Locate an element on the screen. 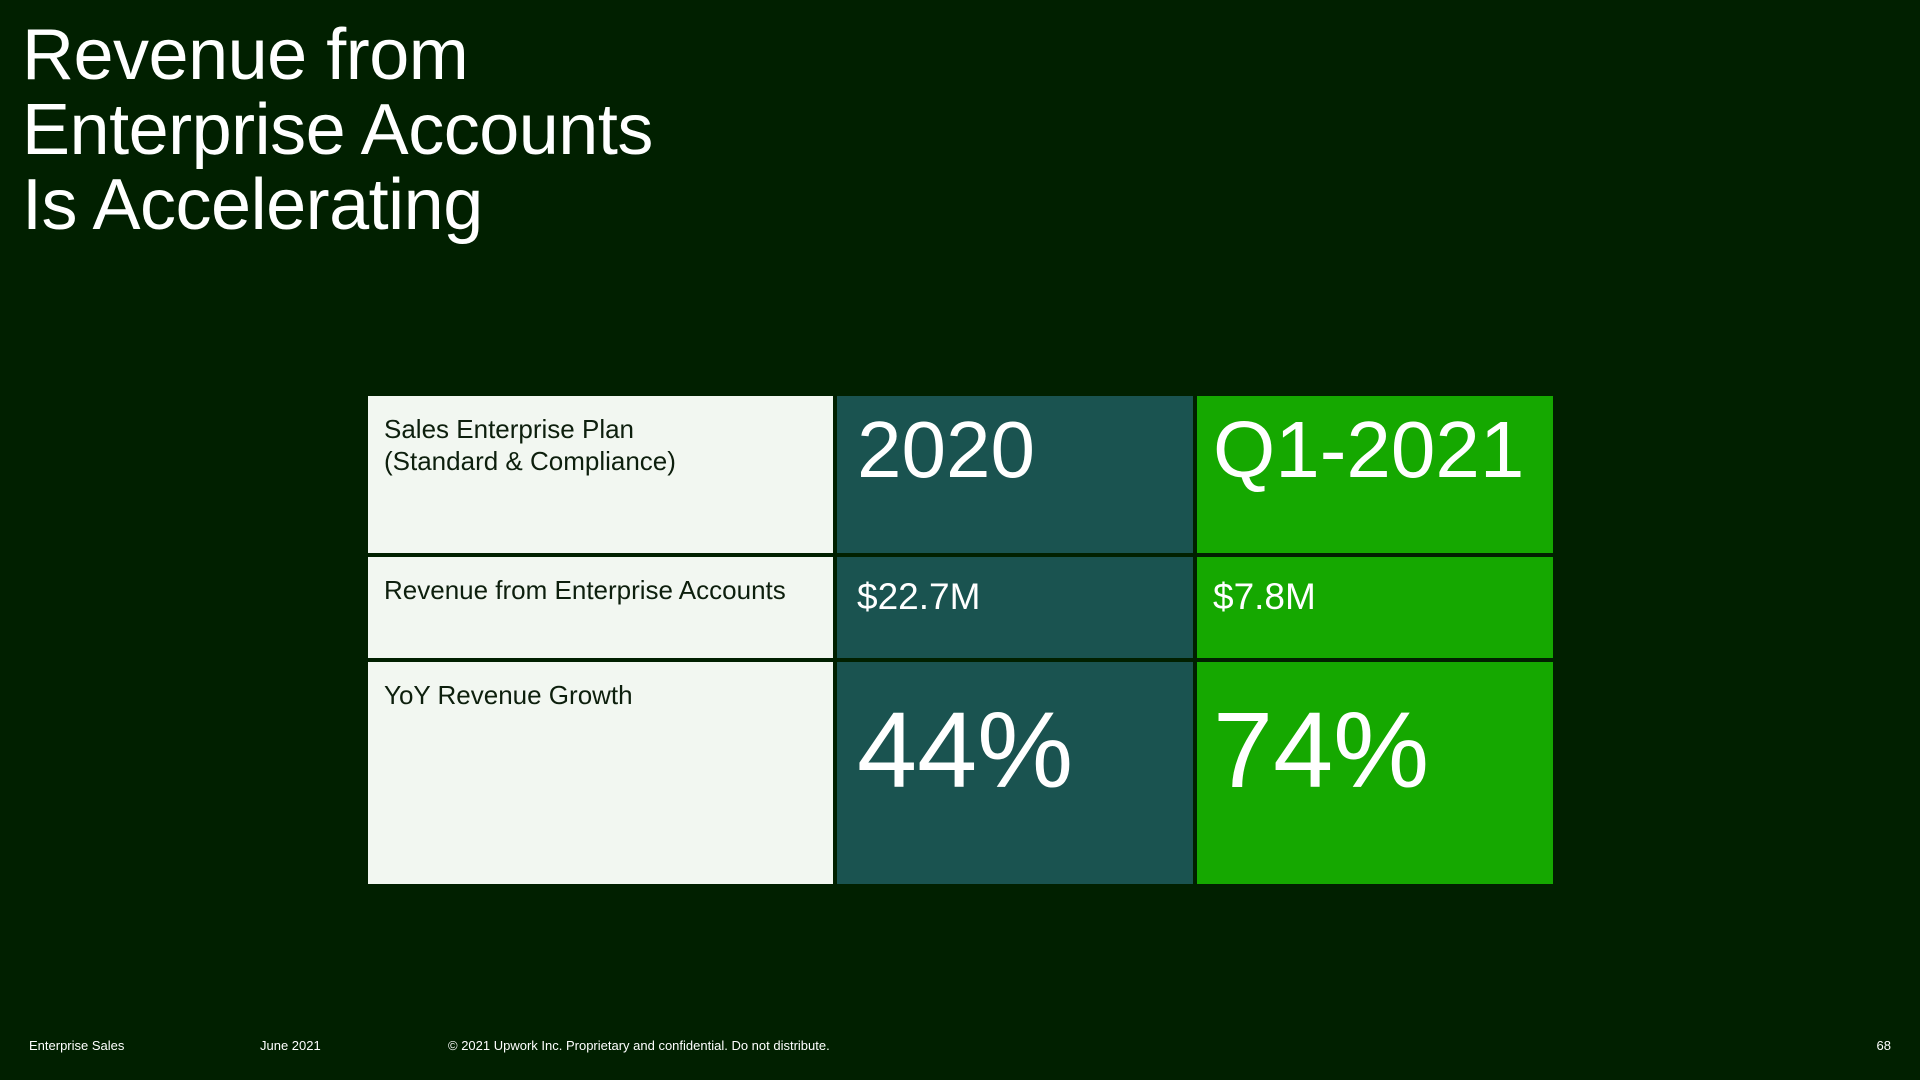 The image size is (1920, 1080). header-q1-2021-cell: Q1-2021 is located at coordinates (1375, 474).